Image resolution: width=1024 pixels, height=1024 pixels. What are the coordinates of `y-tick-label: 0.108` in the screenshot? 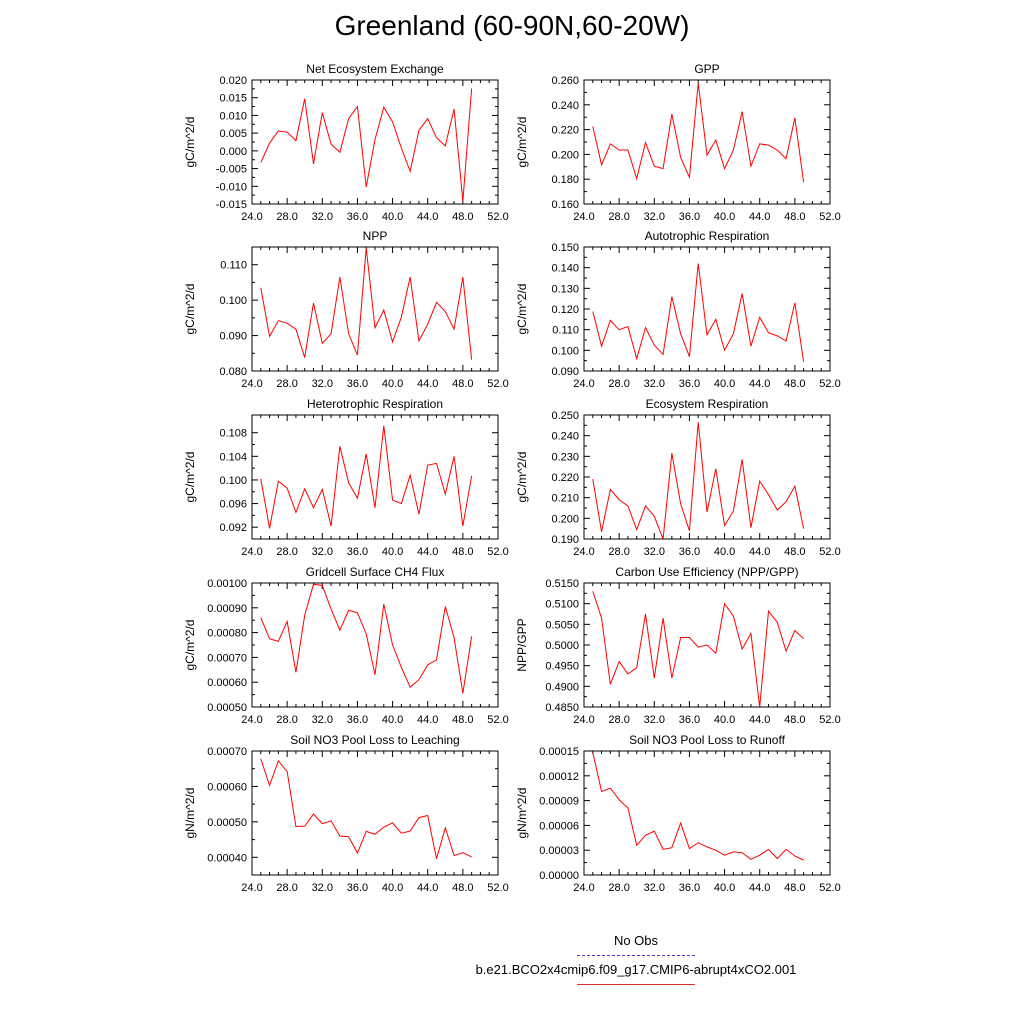 It's located at (233, 434).